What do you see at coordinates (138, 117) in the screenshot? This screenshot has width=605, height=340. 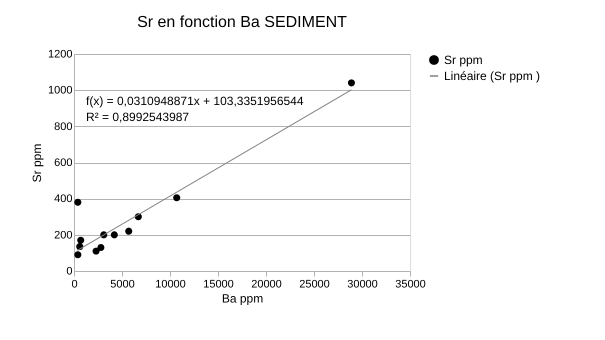 I see `annotation: R² = 0,8992543987` at bounding box center [138, 117].